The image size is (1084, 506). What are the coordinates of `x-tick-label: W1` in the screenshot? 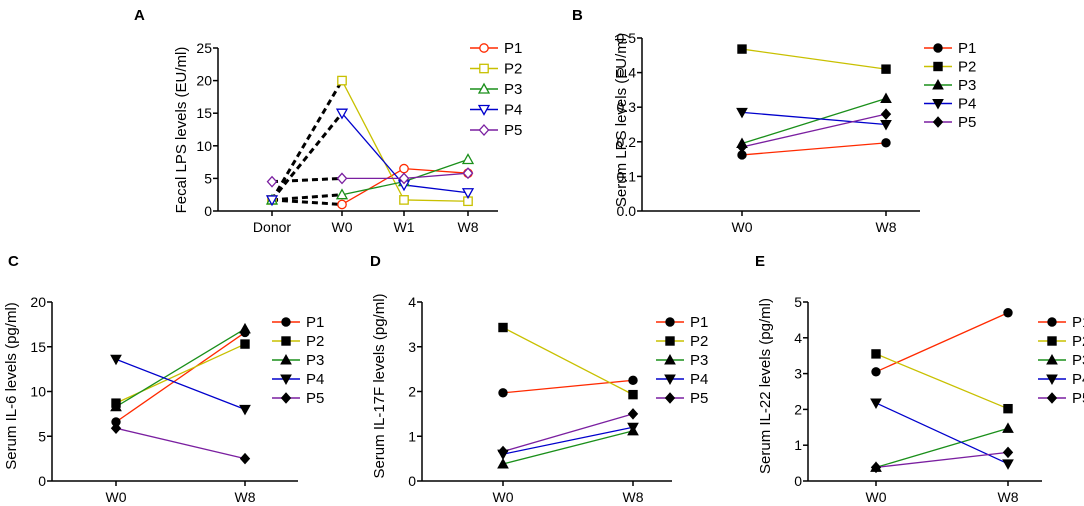 It's located at (404, 227).